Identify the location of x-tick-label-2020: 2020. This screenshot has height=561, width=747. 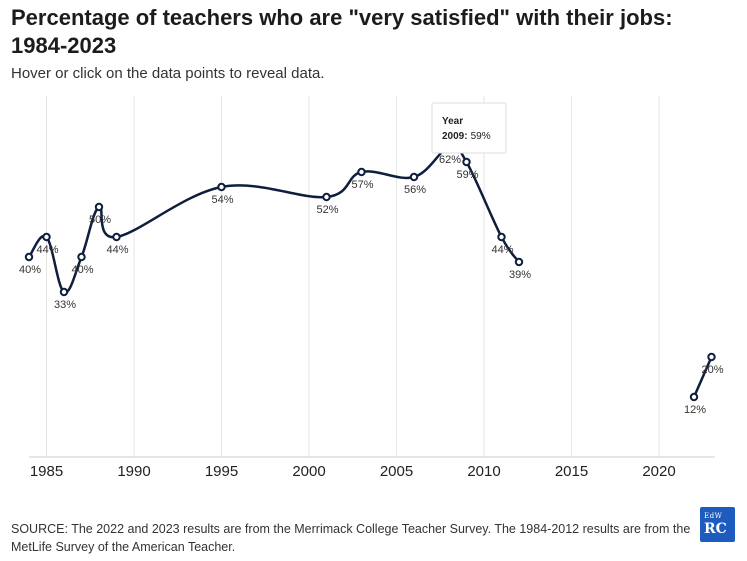
(658, 471).